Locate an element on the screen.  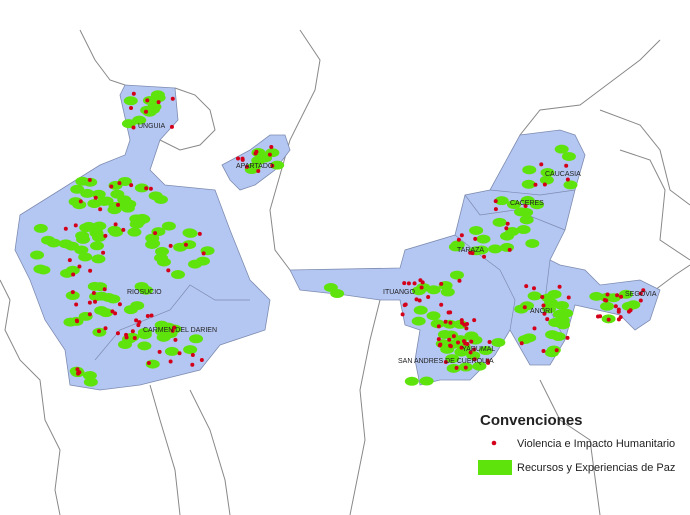
place-label: TARAZA is located at coordinates (470, 250).